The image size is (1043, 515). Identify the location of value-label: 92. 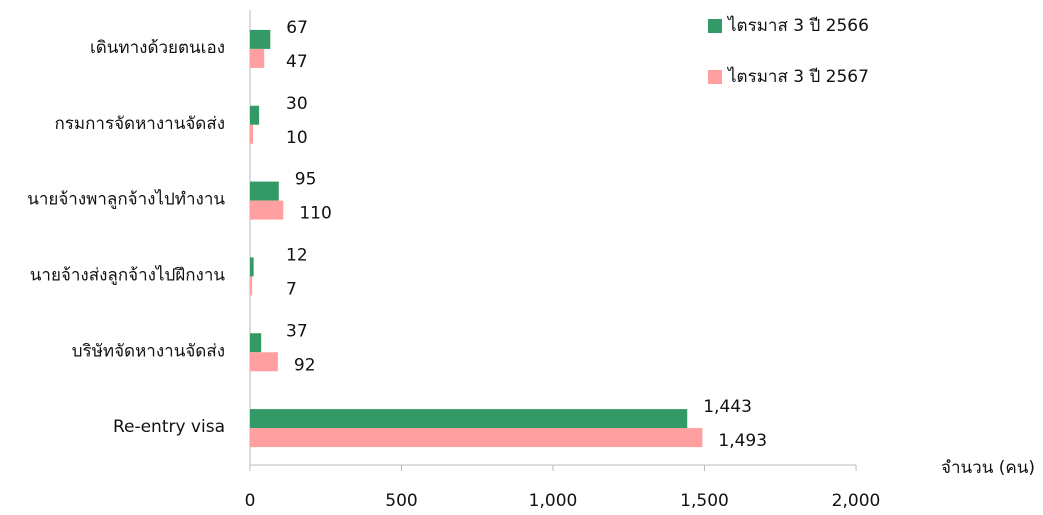
(305, 365).